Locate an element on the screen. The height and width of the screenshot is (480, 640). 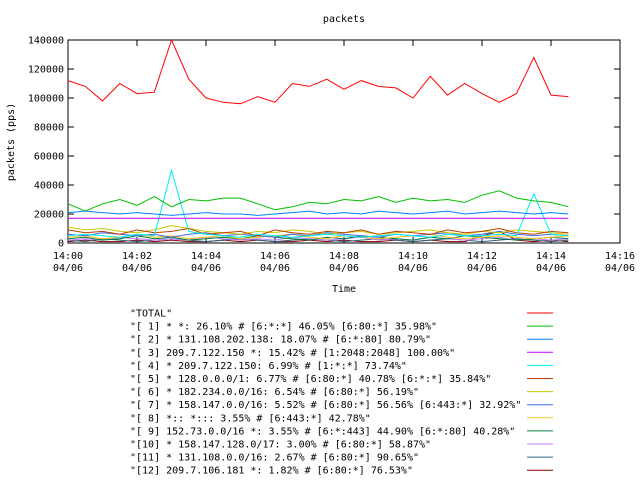
x-tick-label: 14:12 is located at coordinates (482, 256).